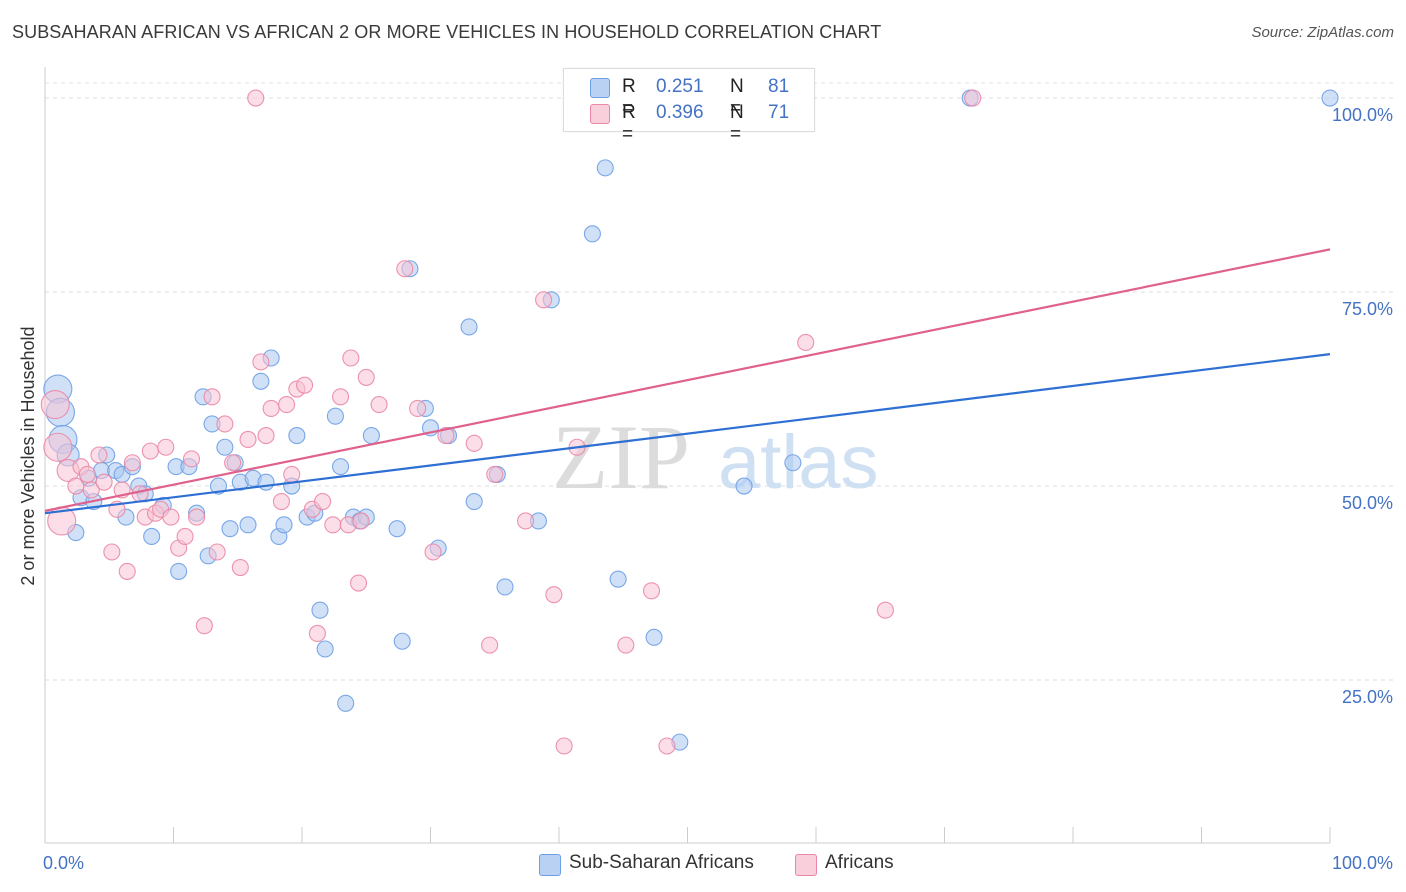 This screenshot has width=1406, height=892. I want to click on legend-r-value: 0.251, so click(680, 86).